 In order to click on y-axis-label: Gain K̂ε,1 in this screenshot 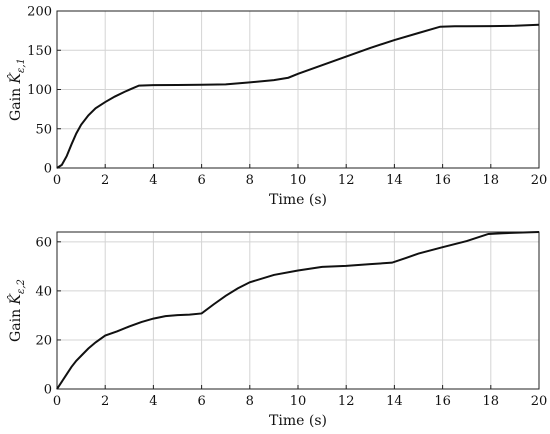, I will do `click(16, 89)`.